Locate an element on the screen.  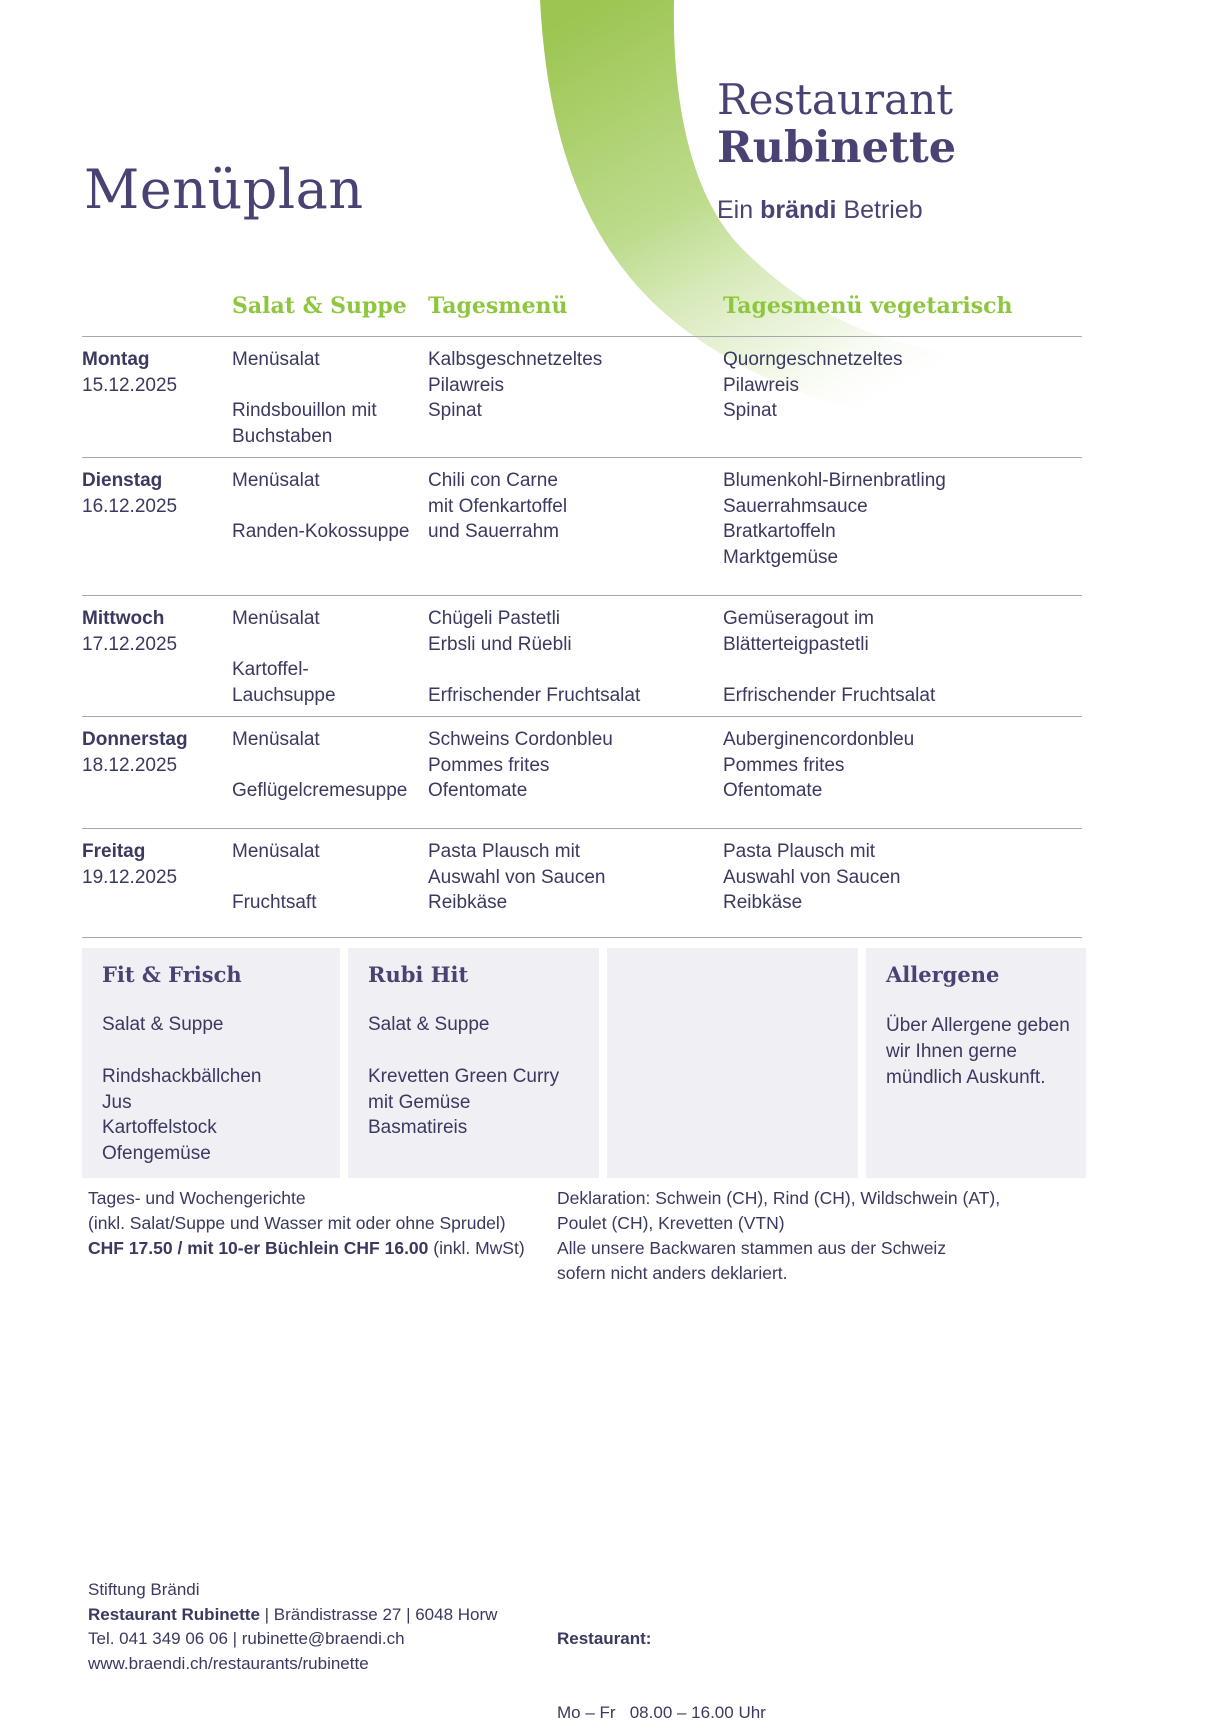
pricing-line3-rest: (inkl. MwSt) is located at coordinates (476, 1248).